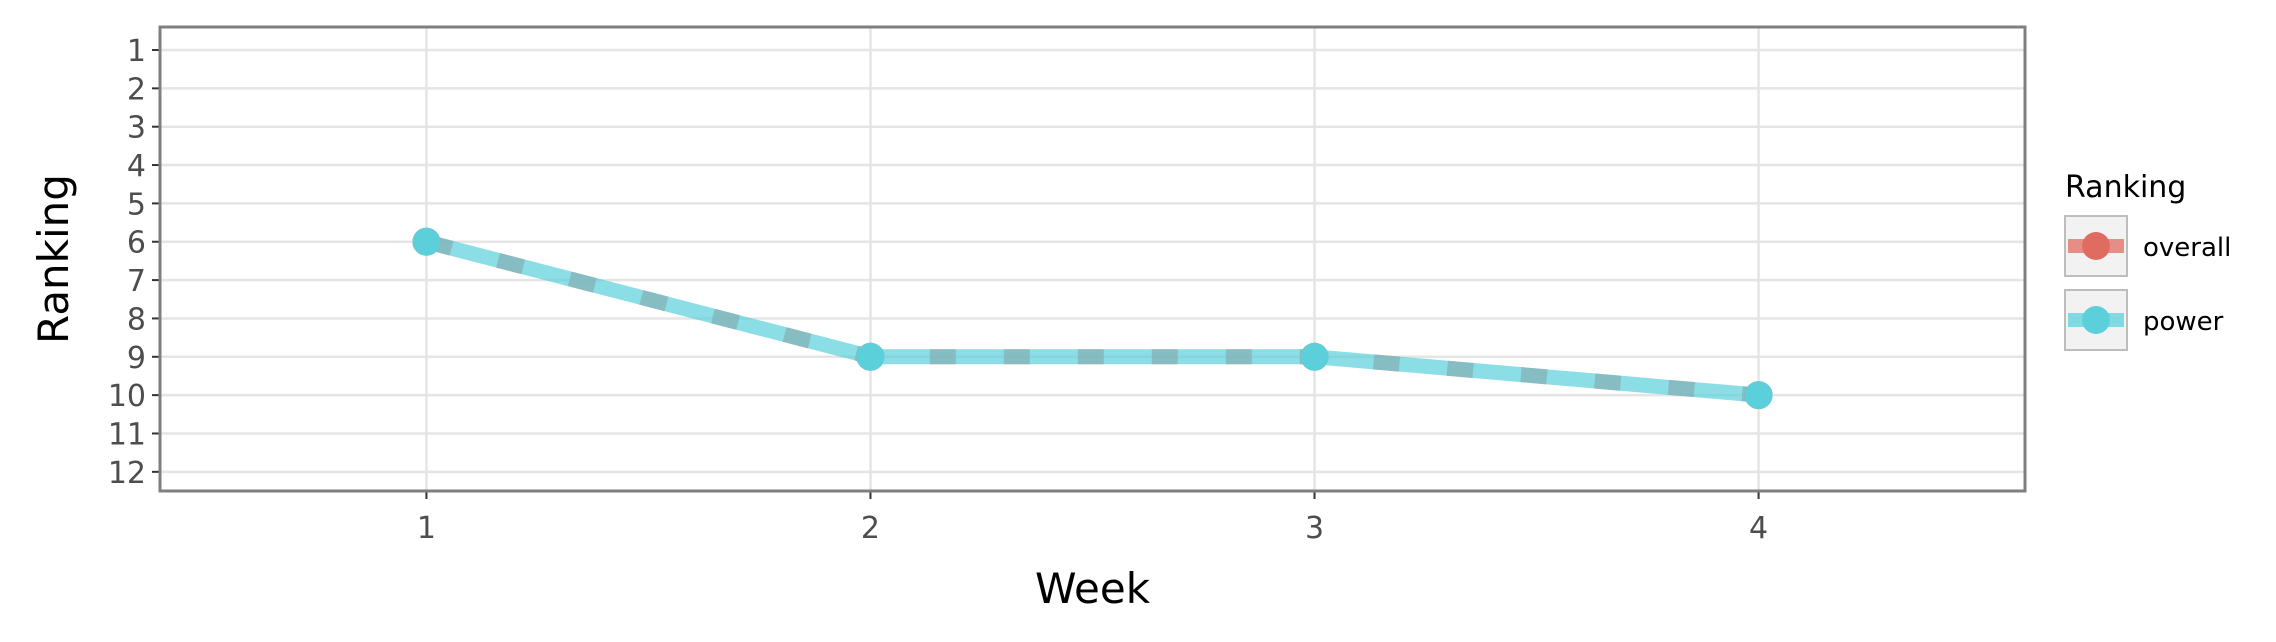 The height and width of the screenshot is (642, 2276). I want to click on y-tick-label: 12, so click(127, 473).